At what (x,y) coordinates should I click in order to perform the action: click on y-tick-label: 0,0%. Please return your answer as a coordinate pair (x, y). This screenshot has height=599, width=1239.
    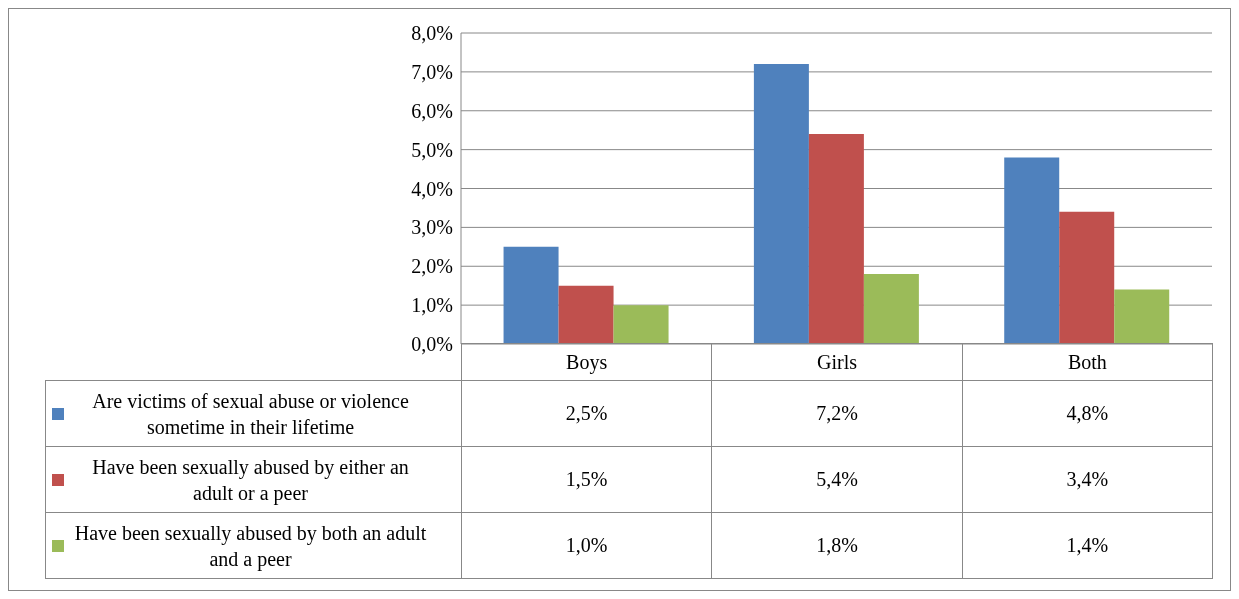
    Looking at the image, I should click on (432, 344).